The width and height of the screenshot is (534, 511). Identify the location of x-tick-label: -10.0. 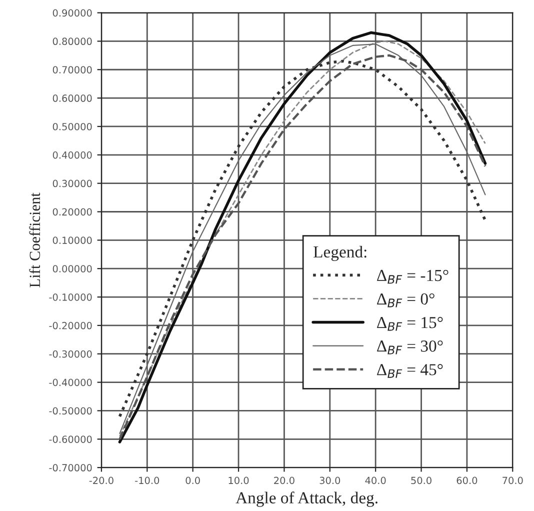
(147, 480).